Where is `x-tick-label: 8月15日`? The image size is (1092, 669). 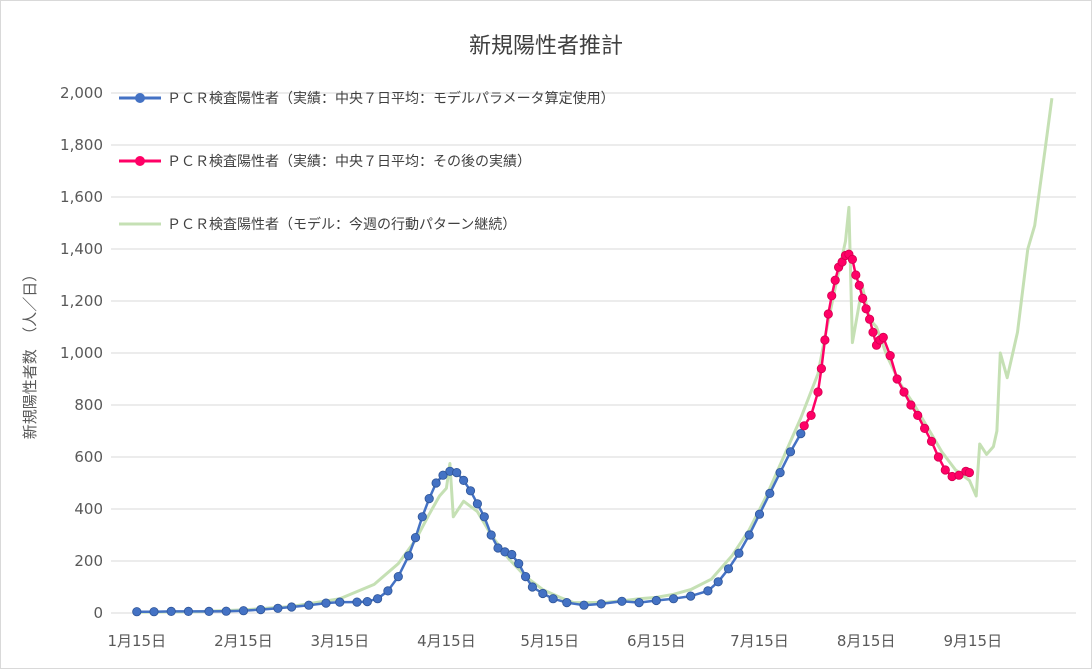
x-tick-label: 8月15日 is located at coordinates (866, 641).